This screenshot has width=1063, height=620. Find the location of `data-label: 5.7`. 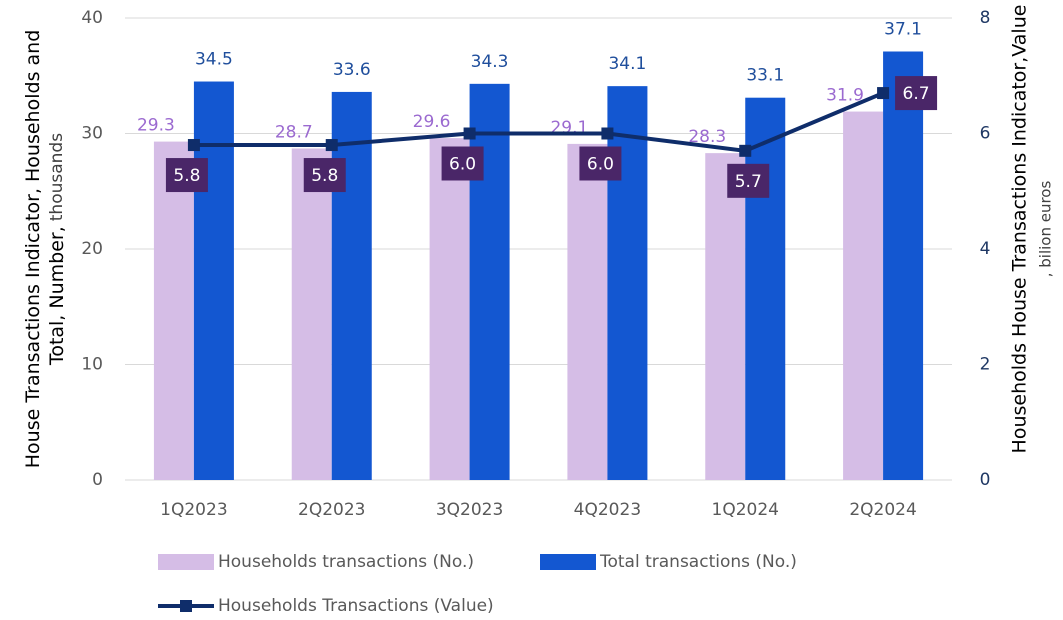

data-label: 5.7 is located at coordinates (748, 182).